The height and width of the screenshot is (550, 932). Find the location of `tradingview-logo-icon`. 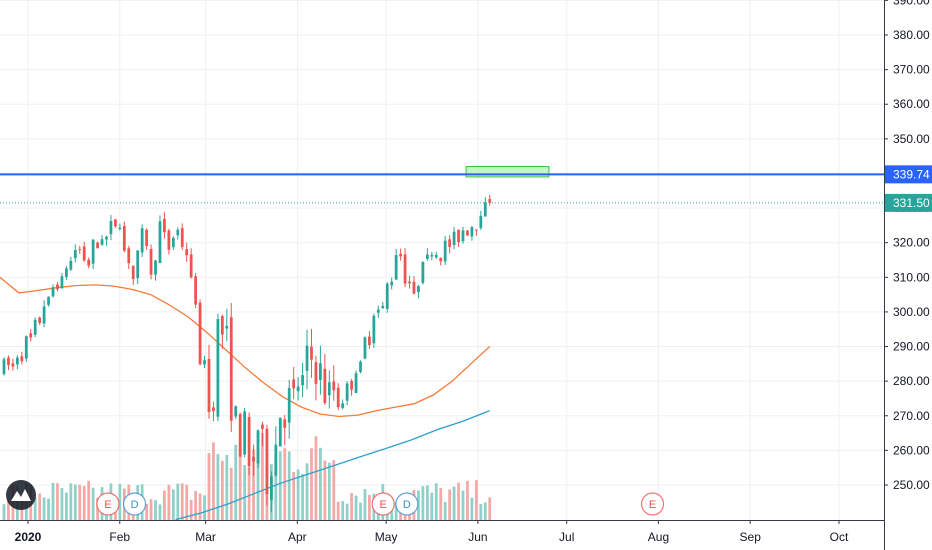

tradingview-logo-icon is located at coordinates (21, 495).